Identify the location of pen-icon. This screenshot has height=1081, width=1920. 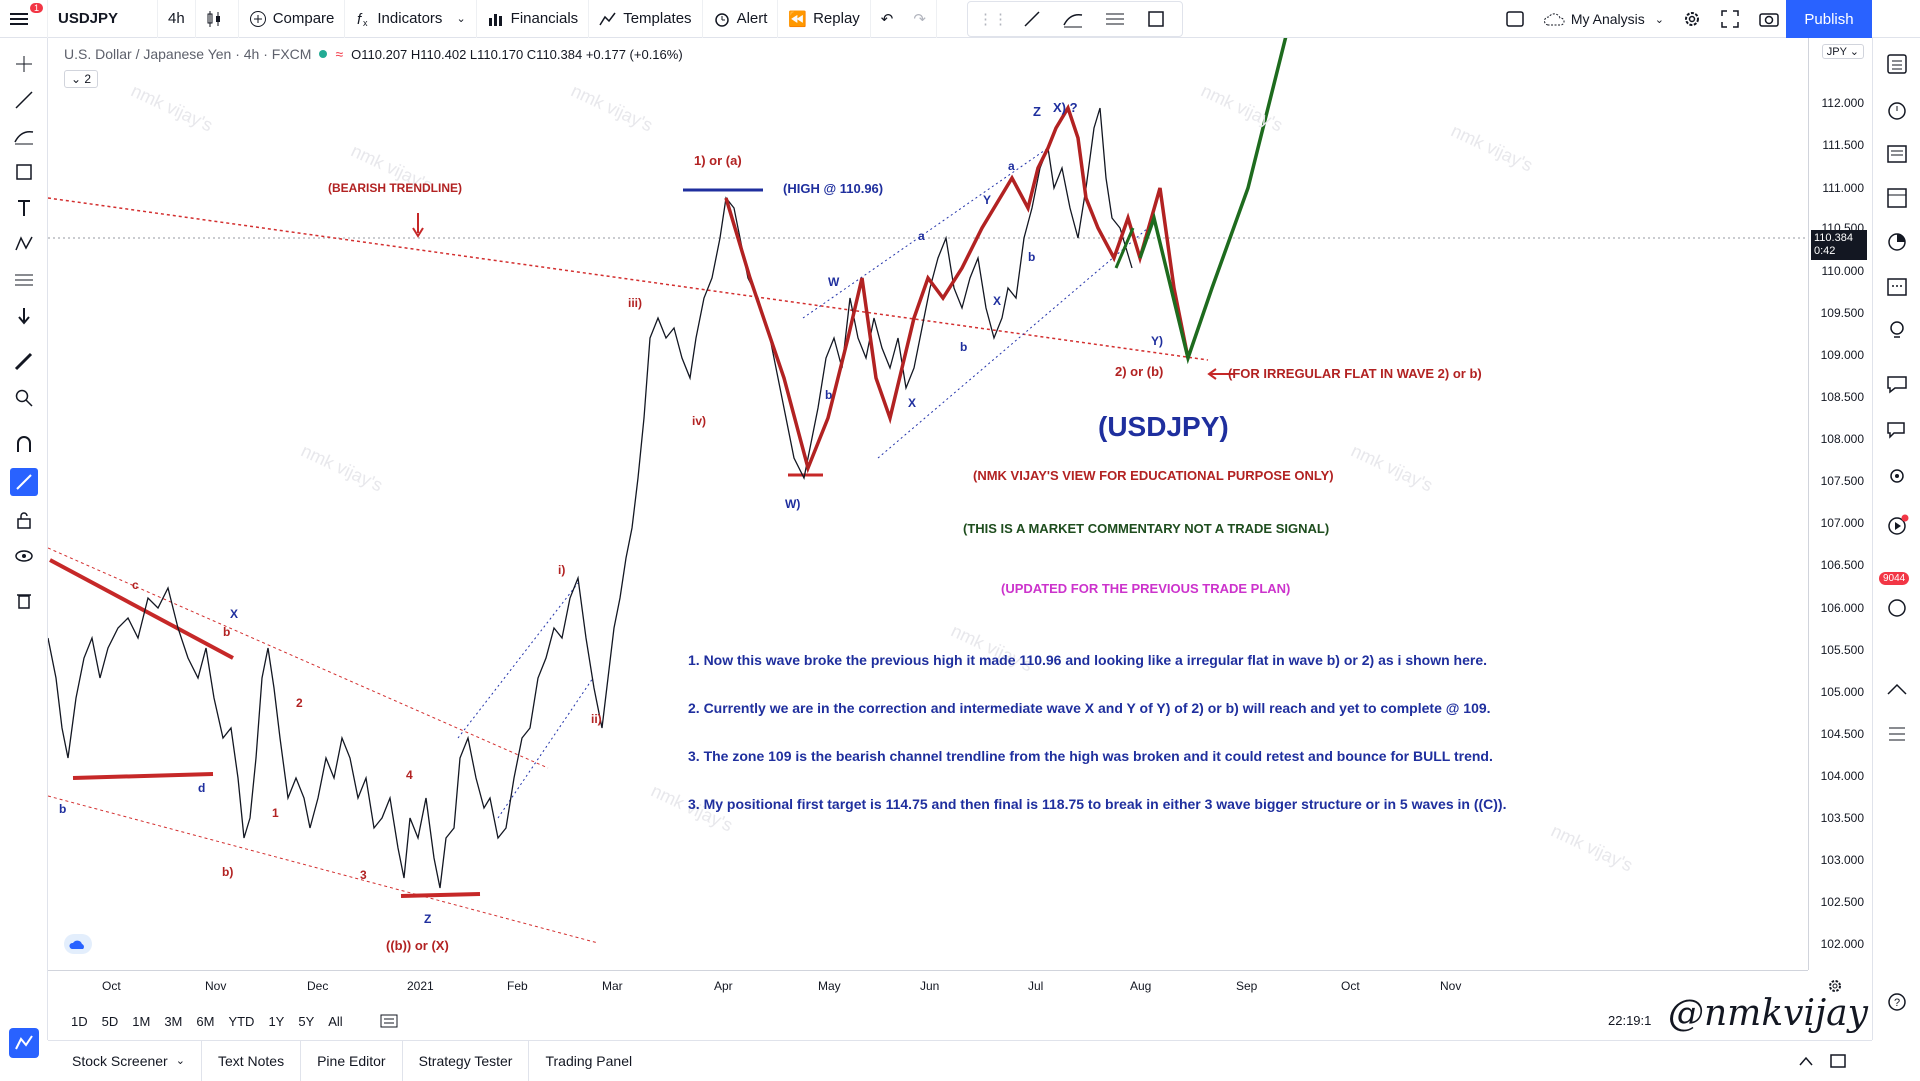
(1032, 19).